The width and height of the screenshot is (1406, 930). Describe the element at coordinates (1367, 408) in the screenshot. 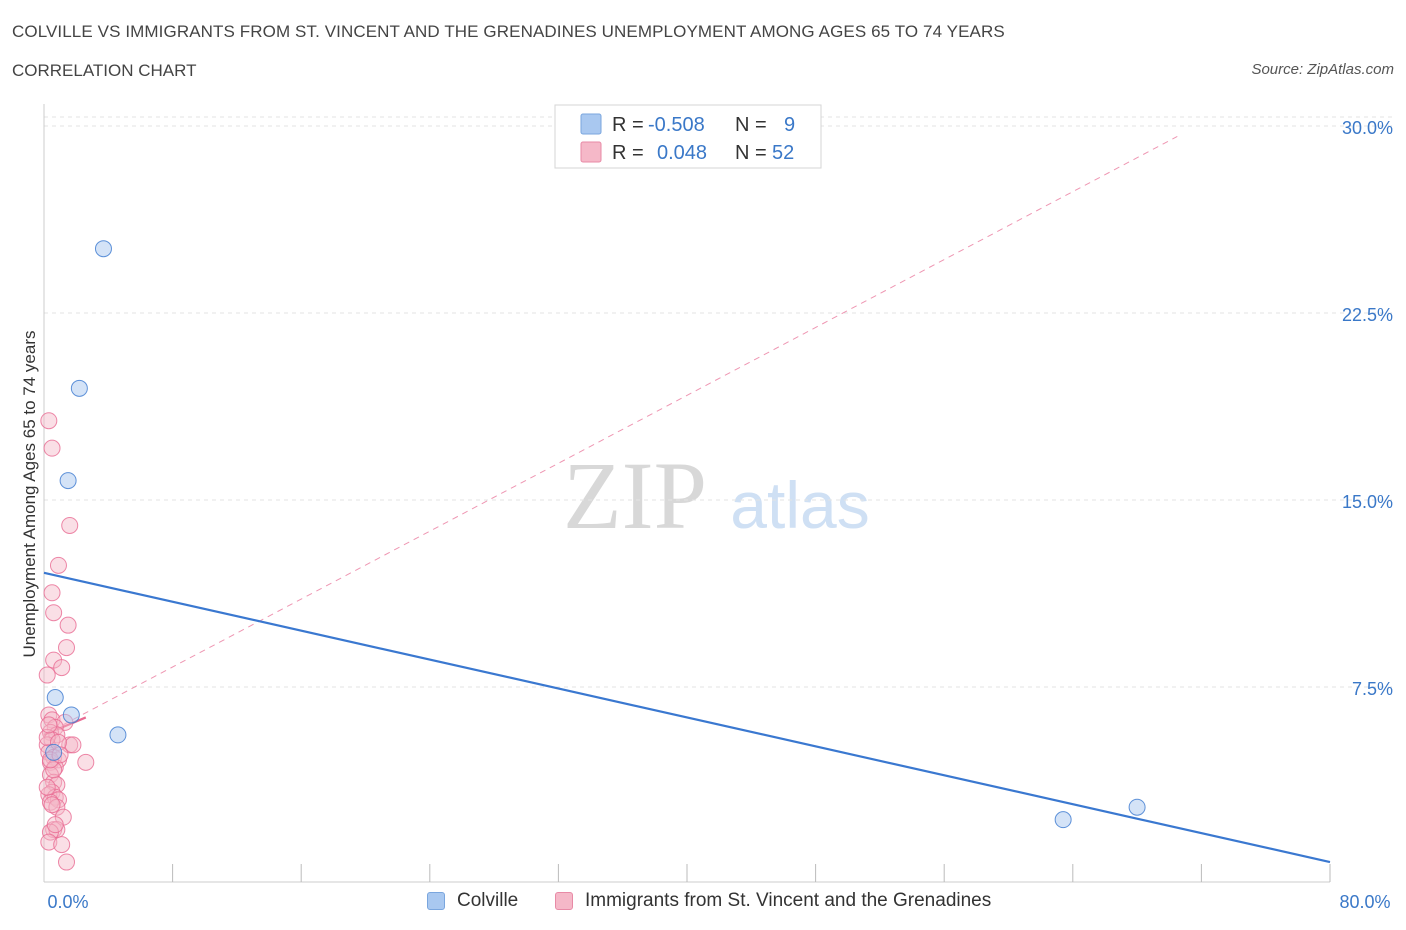

I see `y-tick-labels: 7.5% 15.0% 22.5% 30.0%` at that location.